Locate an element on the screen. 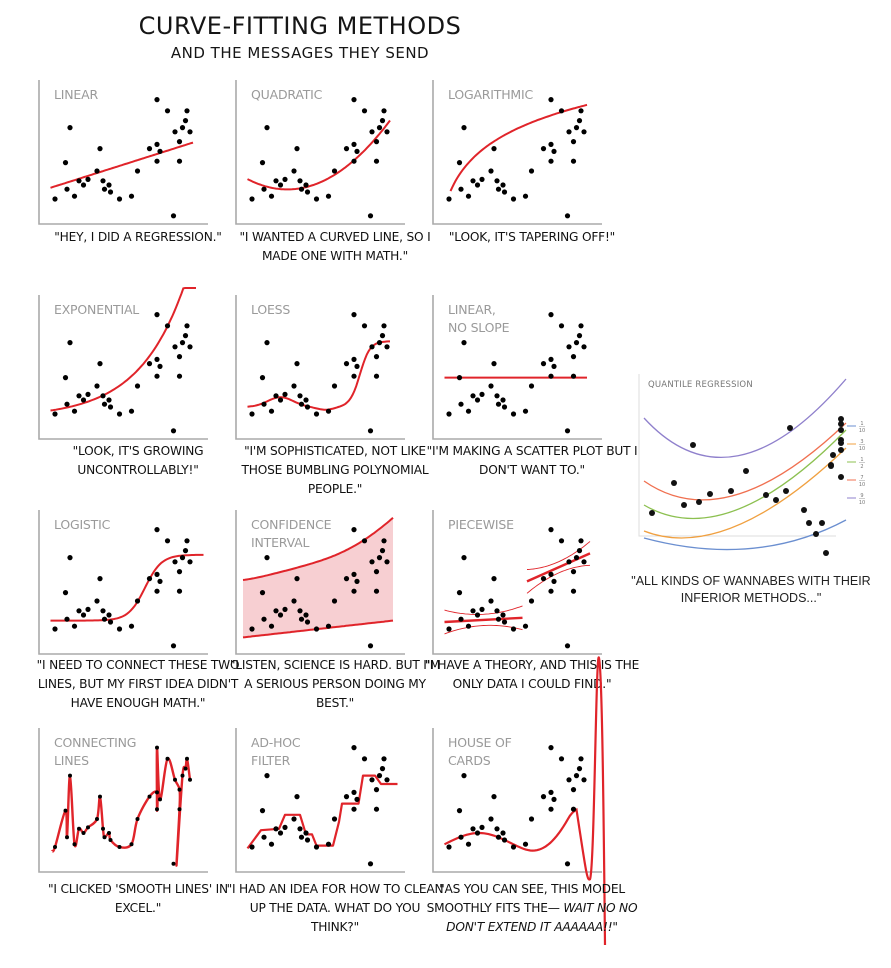 This screenshot has height=968, width=891. plot-loess is located at coordinates (320, 367).